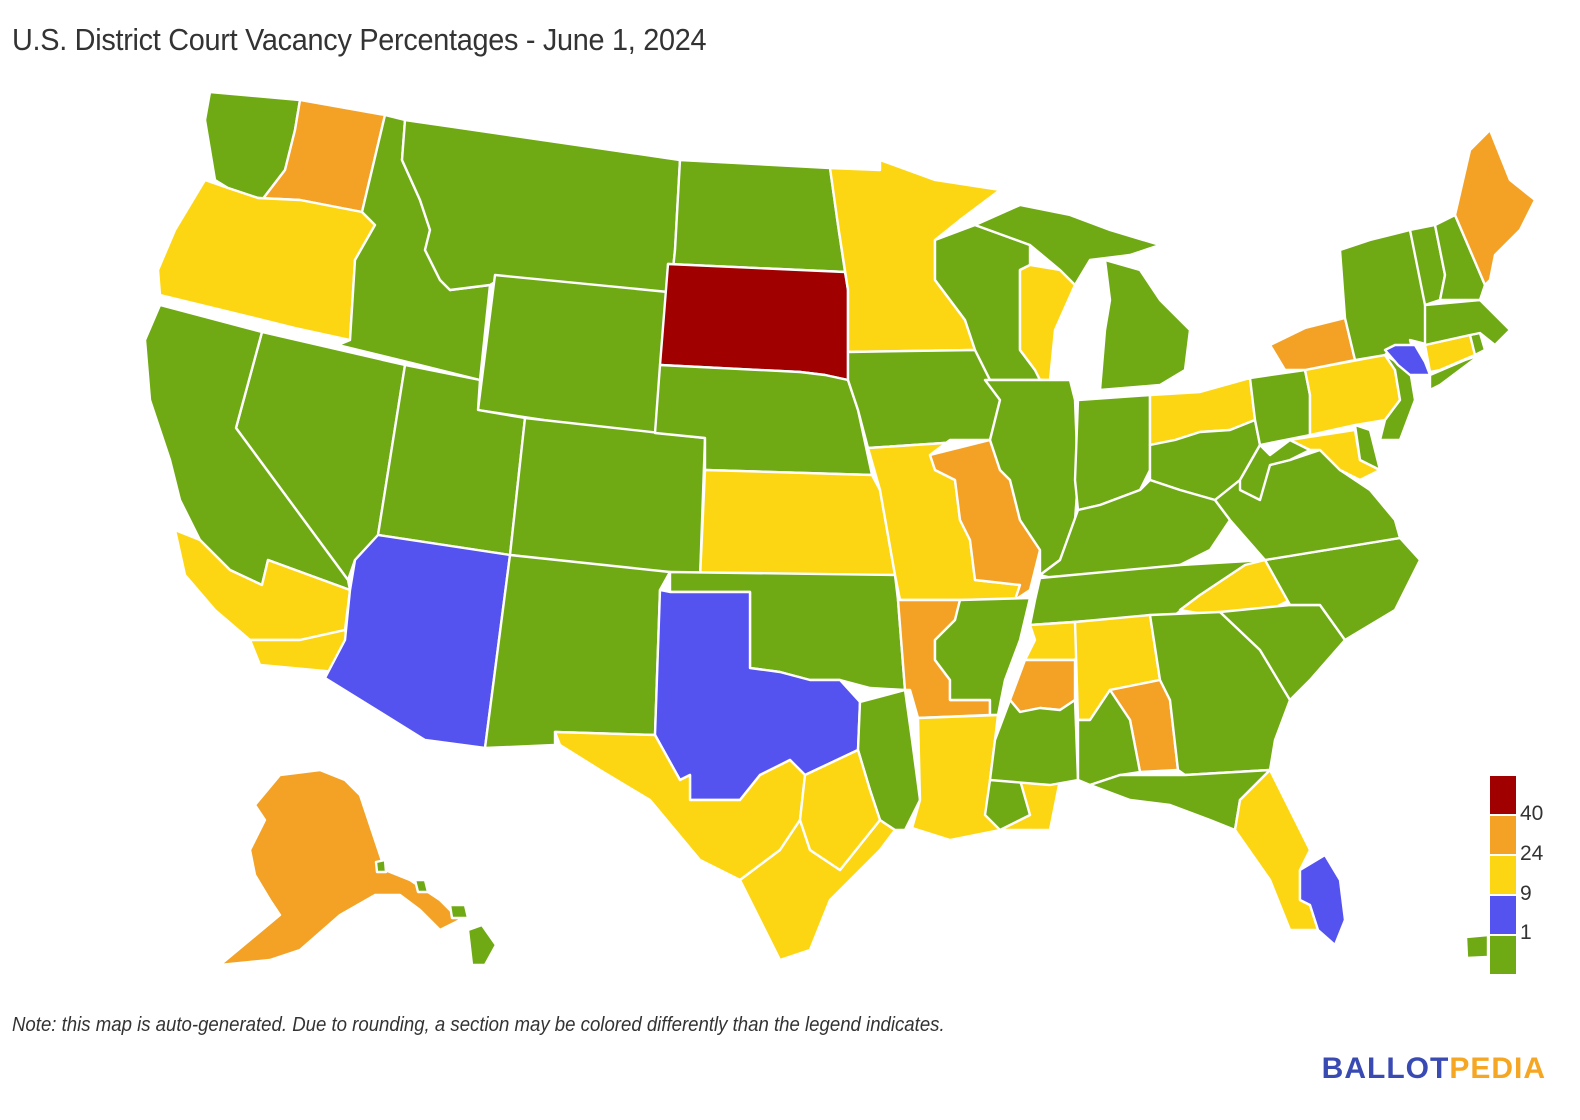 The width and height of the screenshot is (1580, 1120). I want to click on region-new-york-north, so click(1385, 295).